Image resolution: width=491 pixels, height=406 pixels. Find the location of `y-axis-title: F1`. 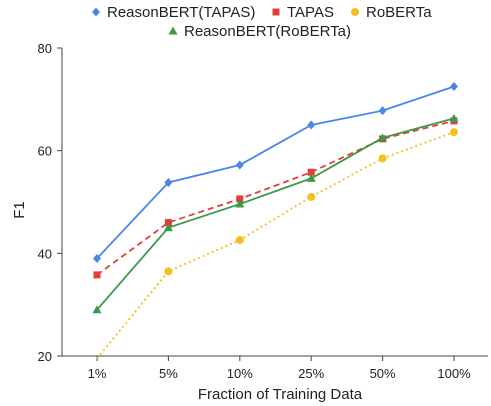

y-axis-title: F1 is located at coordinates (19, 210).